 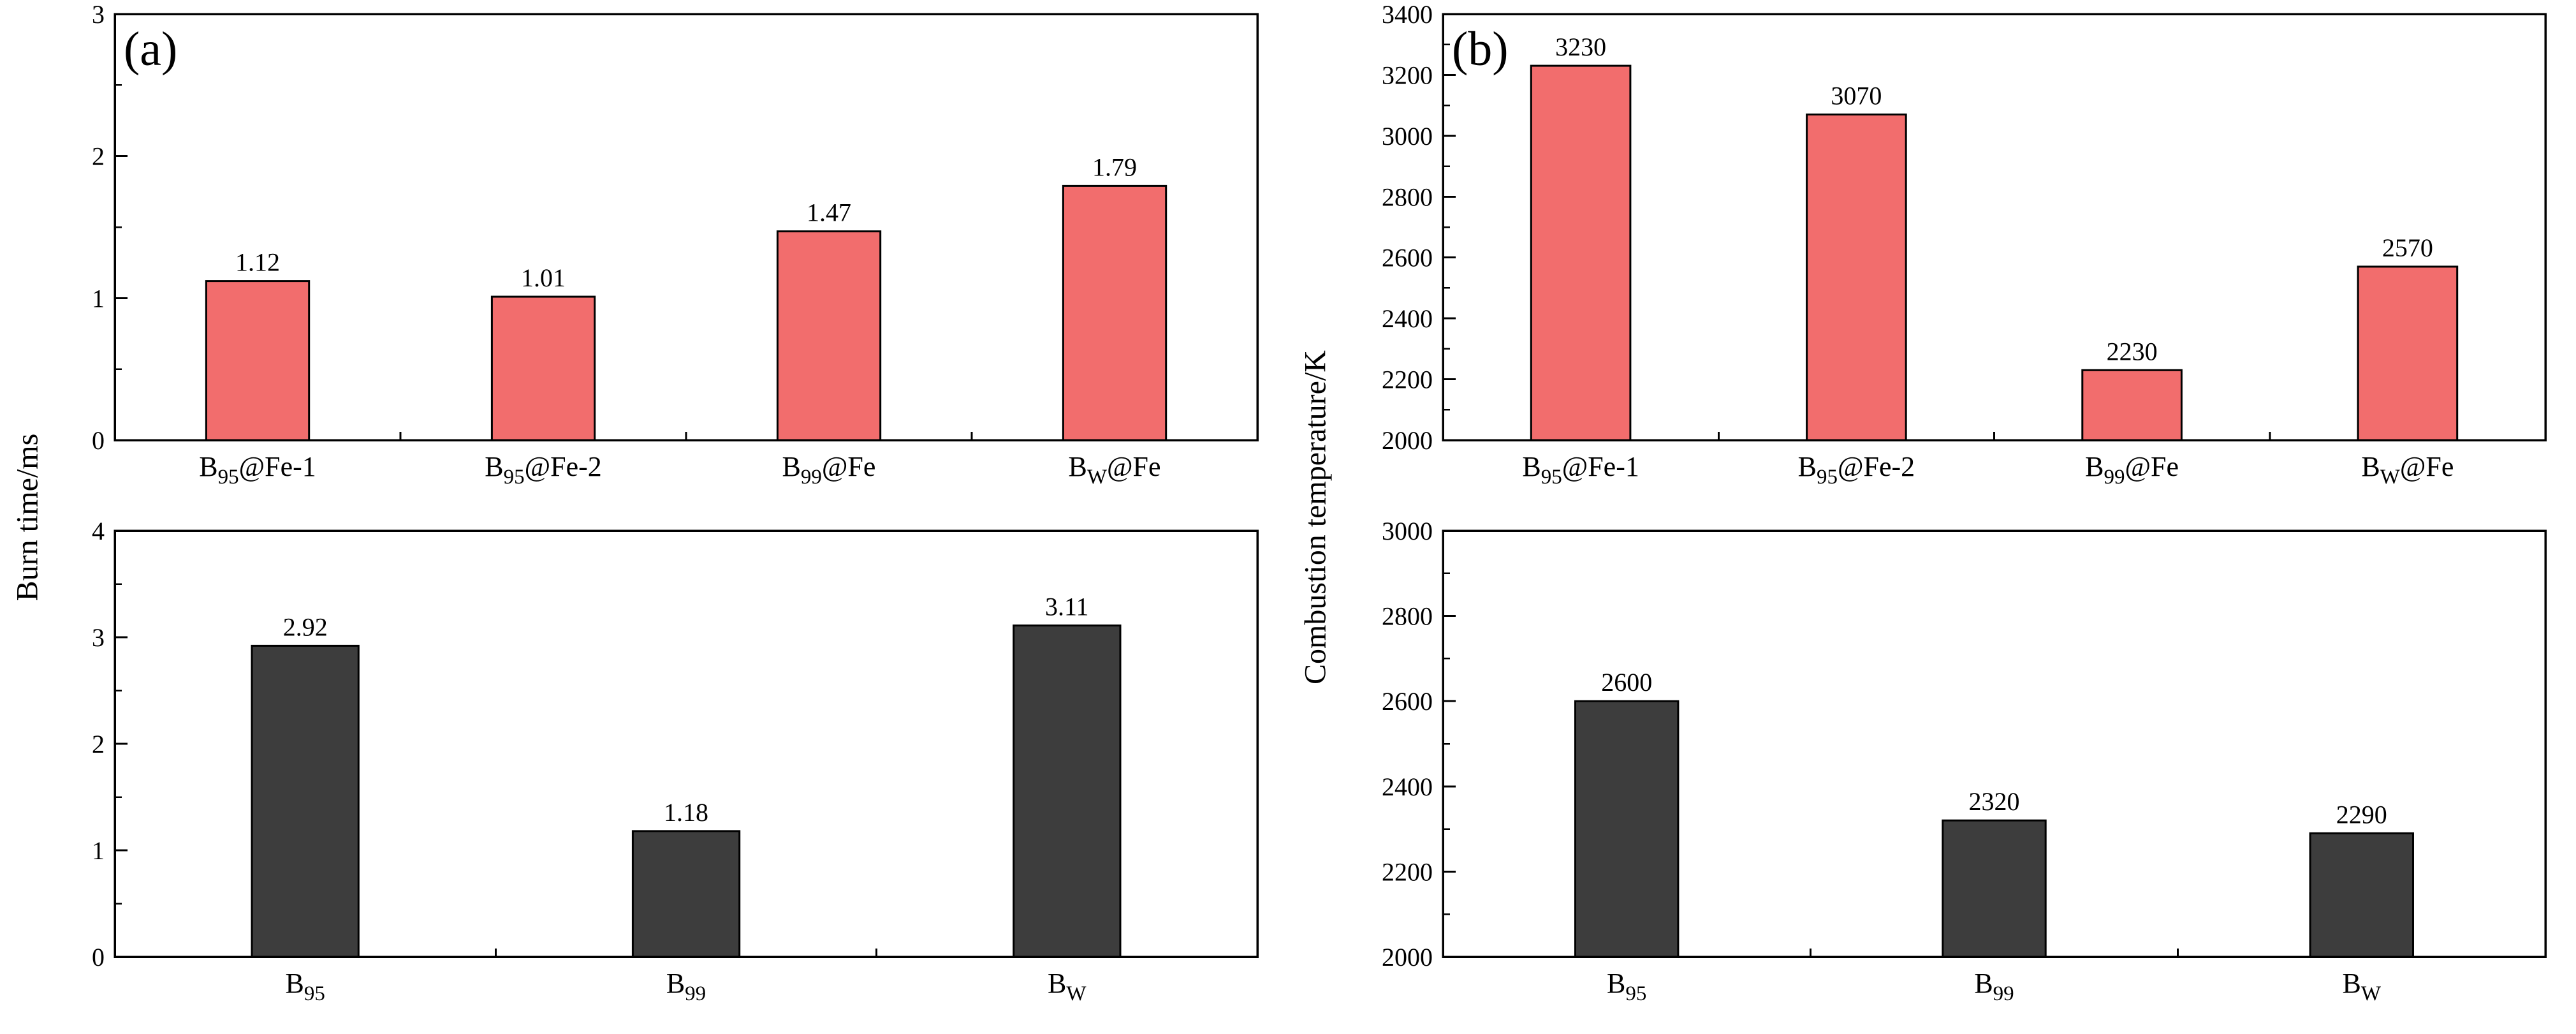 I want to click on bar-value-label: 3070, so click(x=1857, y=96).